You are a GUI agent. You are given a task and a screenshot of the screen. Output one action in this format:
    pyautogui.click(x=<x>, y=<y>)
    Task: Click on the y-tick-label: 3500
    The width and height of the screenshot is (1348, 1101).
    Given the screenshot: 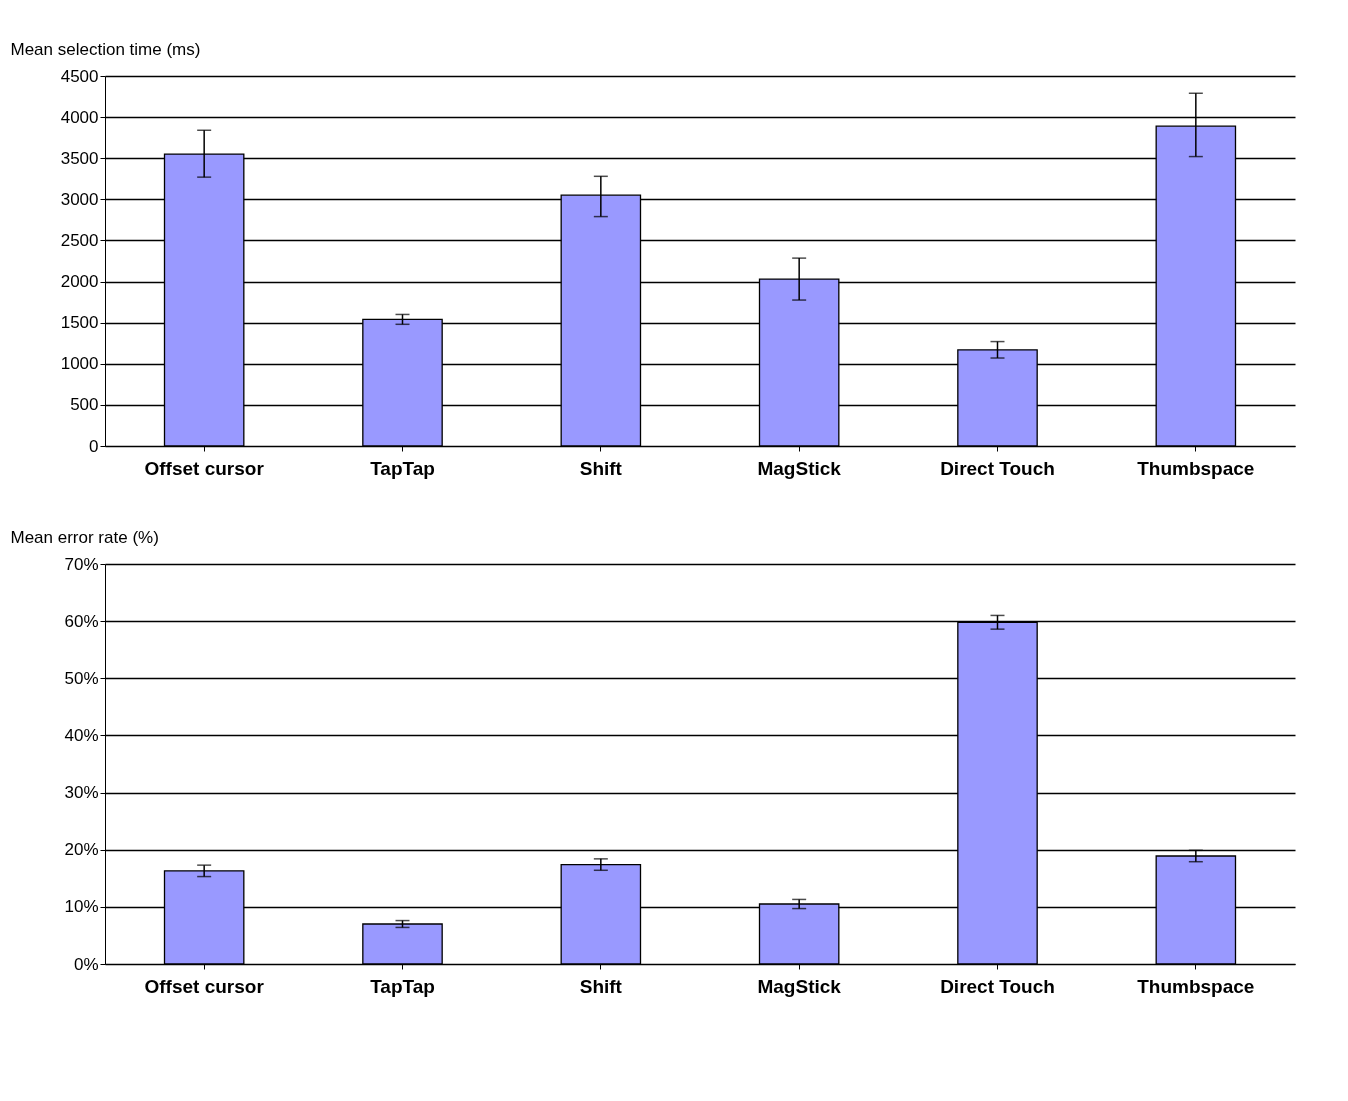 What is the action you would take?
    pyautogui.click(x=79, y=158)
    